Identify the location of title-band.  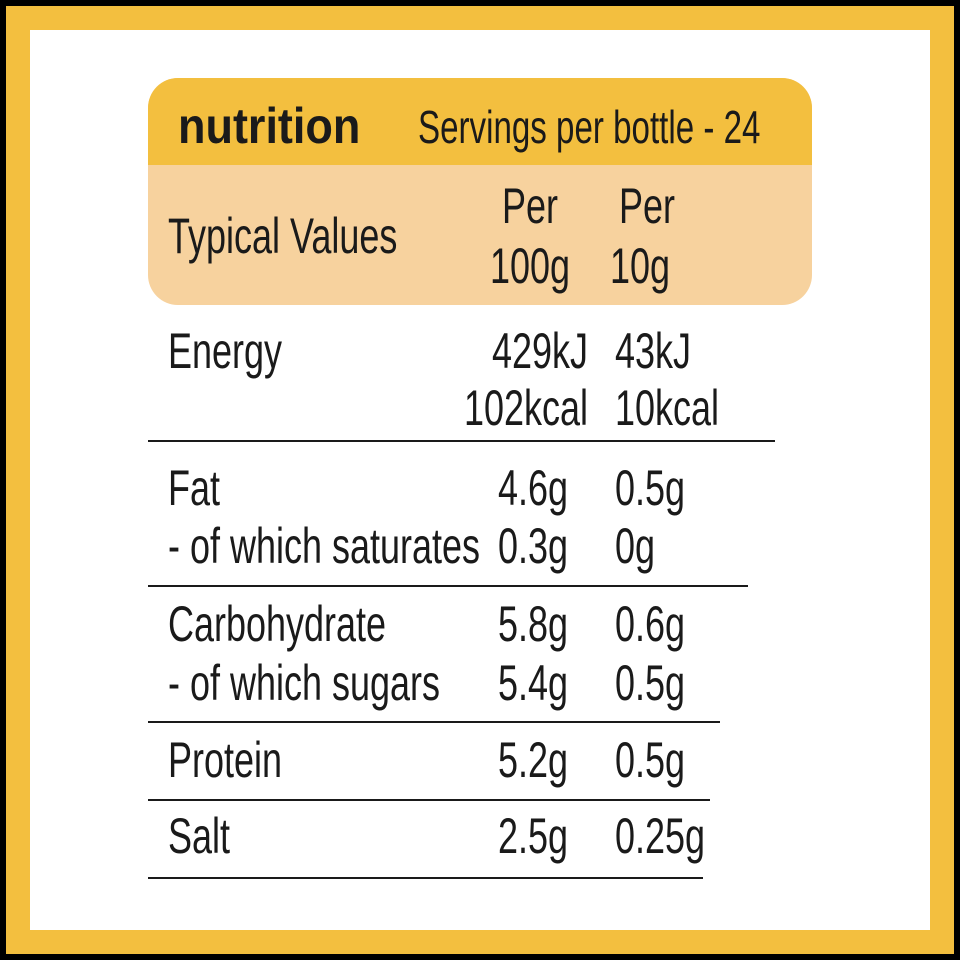
(480, 121).